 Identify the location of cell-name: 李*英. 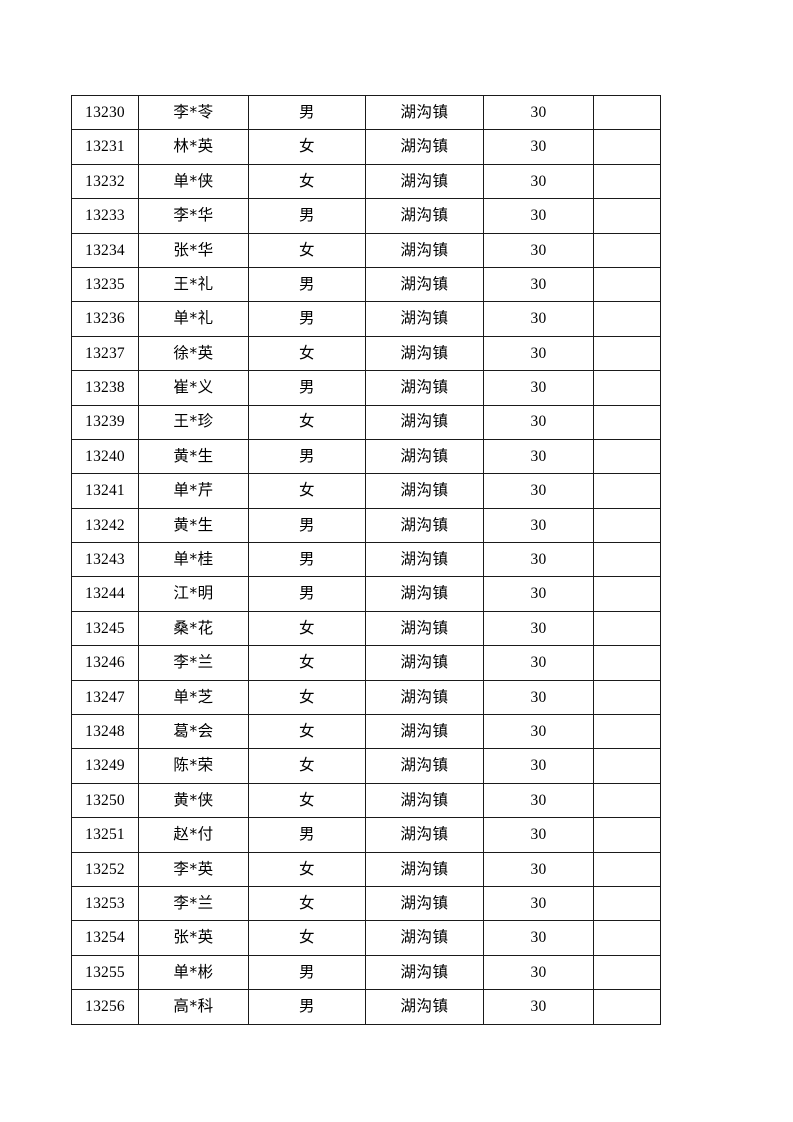
(193, 869).